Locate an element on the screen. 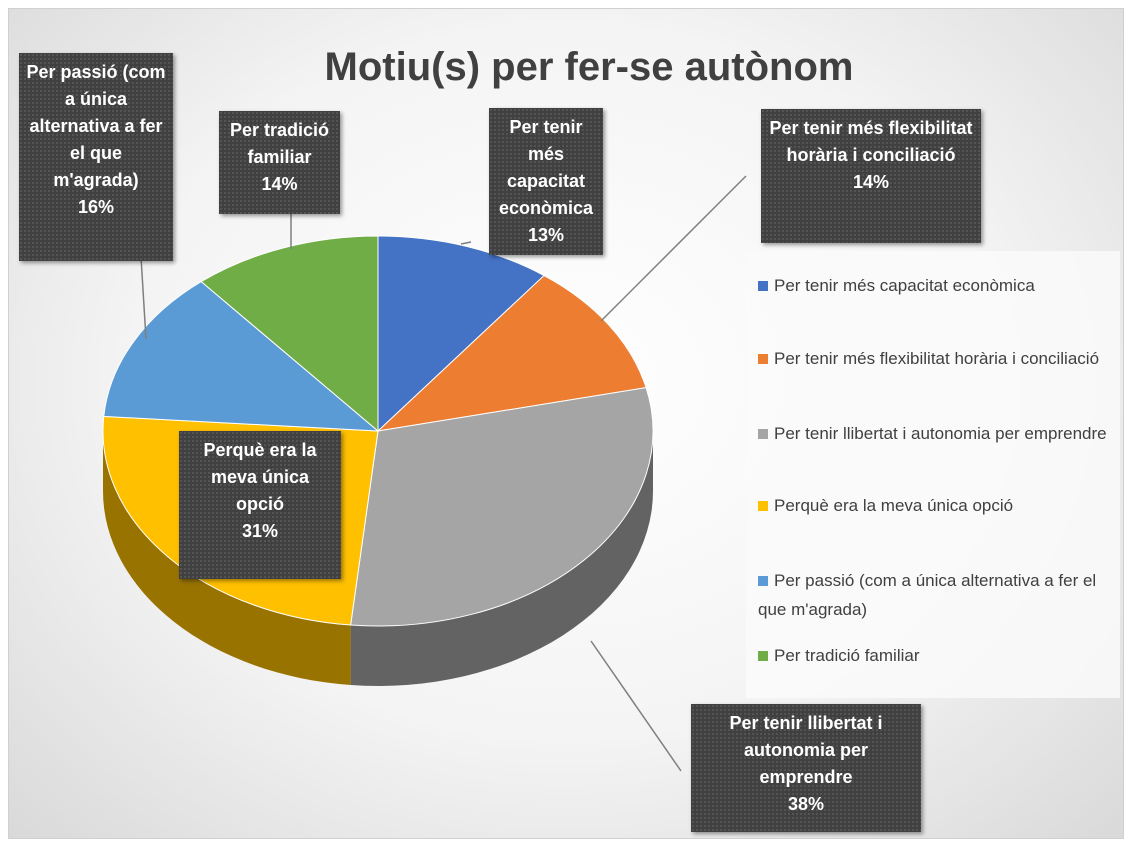 This screenshot has height=847, width=1132. data-label: Per tradició familiar 14% is located at coordinates (279, 162).